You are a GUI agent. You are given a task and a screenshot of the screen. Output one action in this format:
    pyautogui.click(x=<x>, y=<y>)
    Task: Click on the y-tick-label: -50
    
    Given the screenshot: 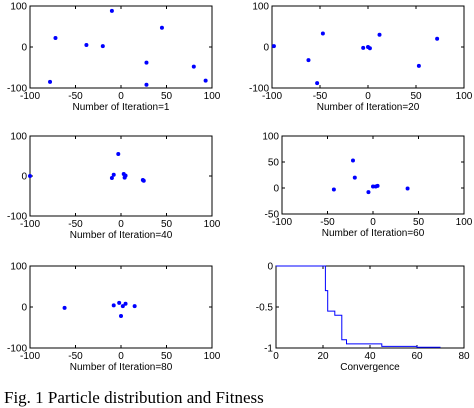 What is the action you would take?
    pyautogui.click(x=272, y=215)
    